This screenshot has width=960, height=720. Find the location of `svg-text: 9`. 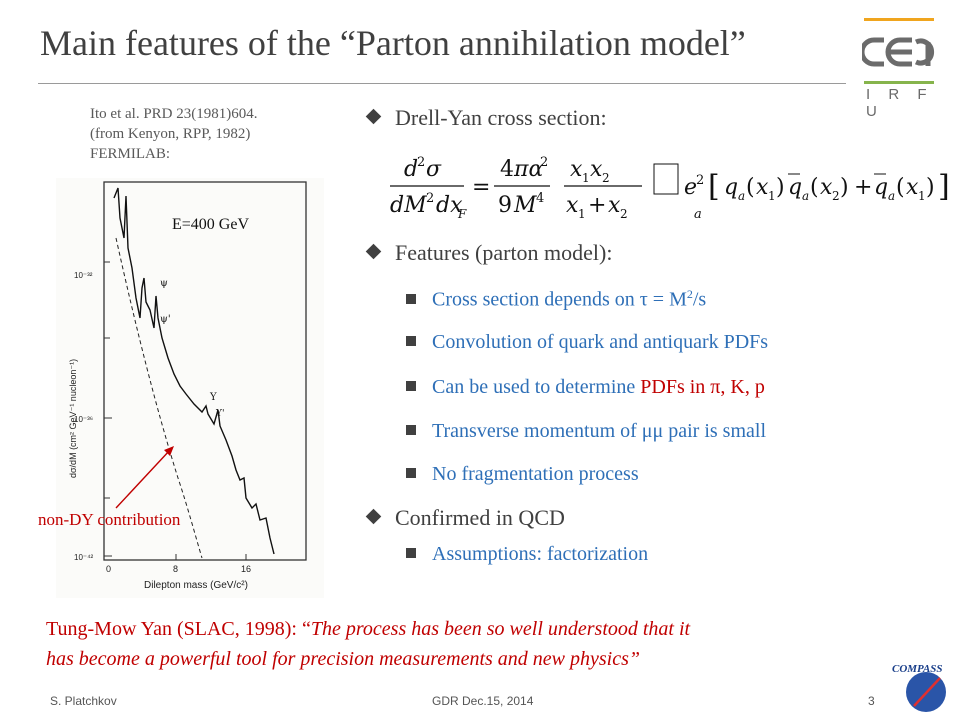

svg-text: 9 is located at coordinates (505, 205).